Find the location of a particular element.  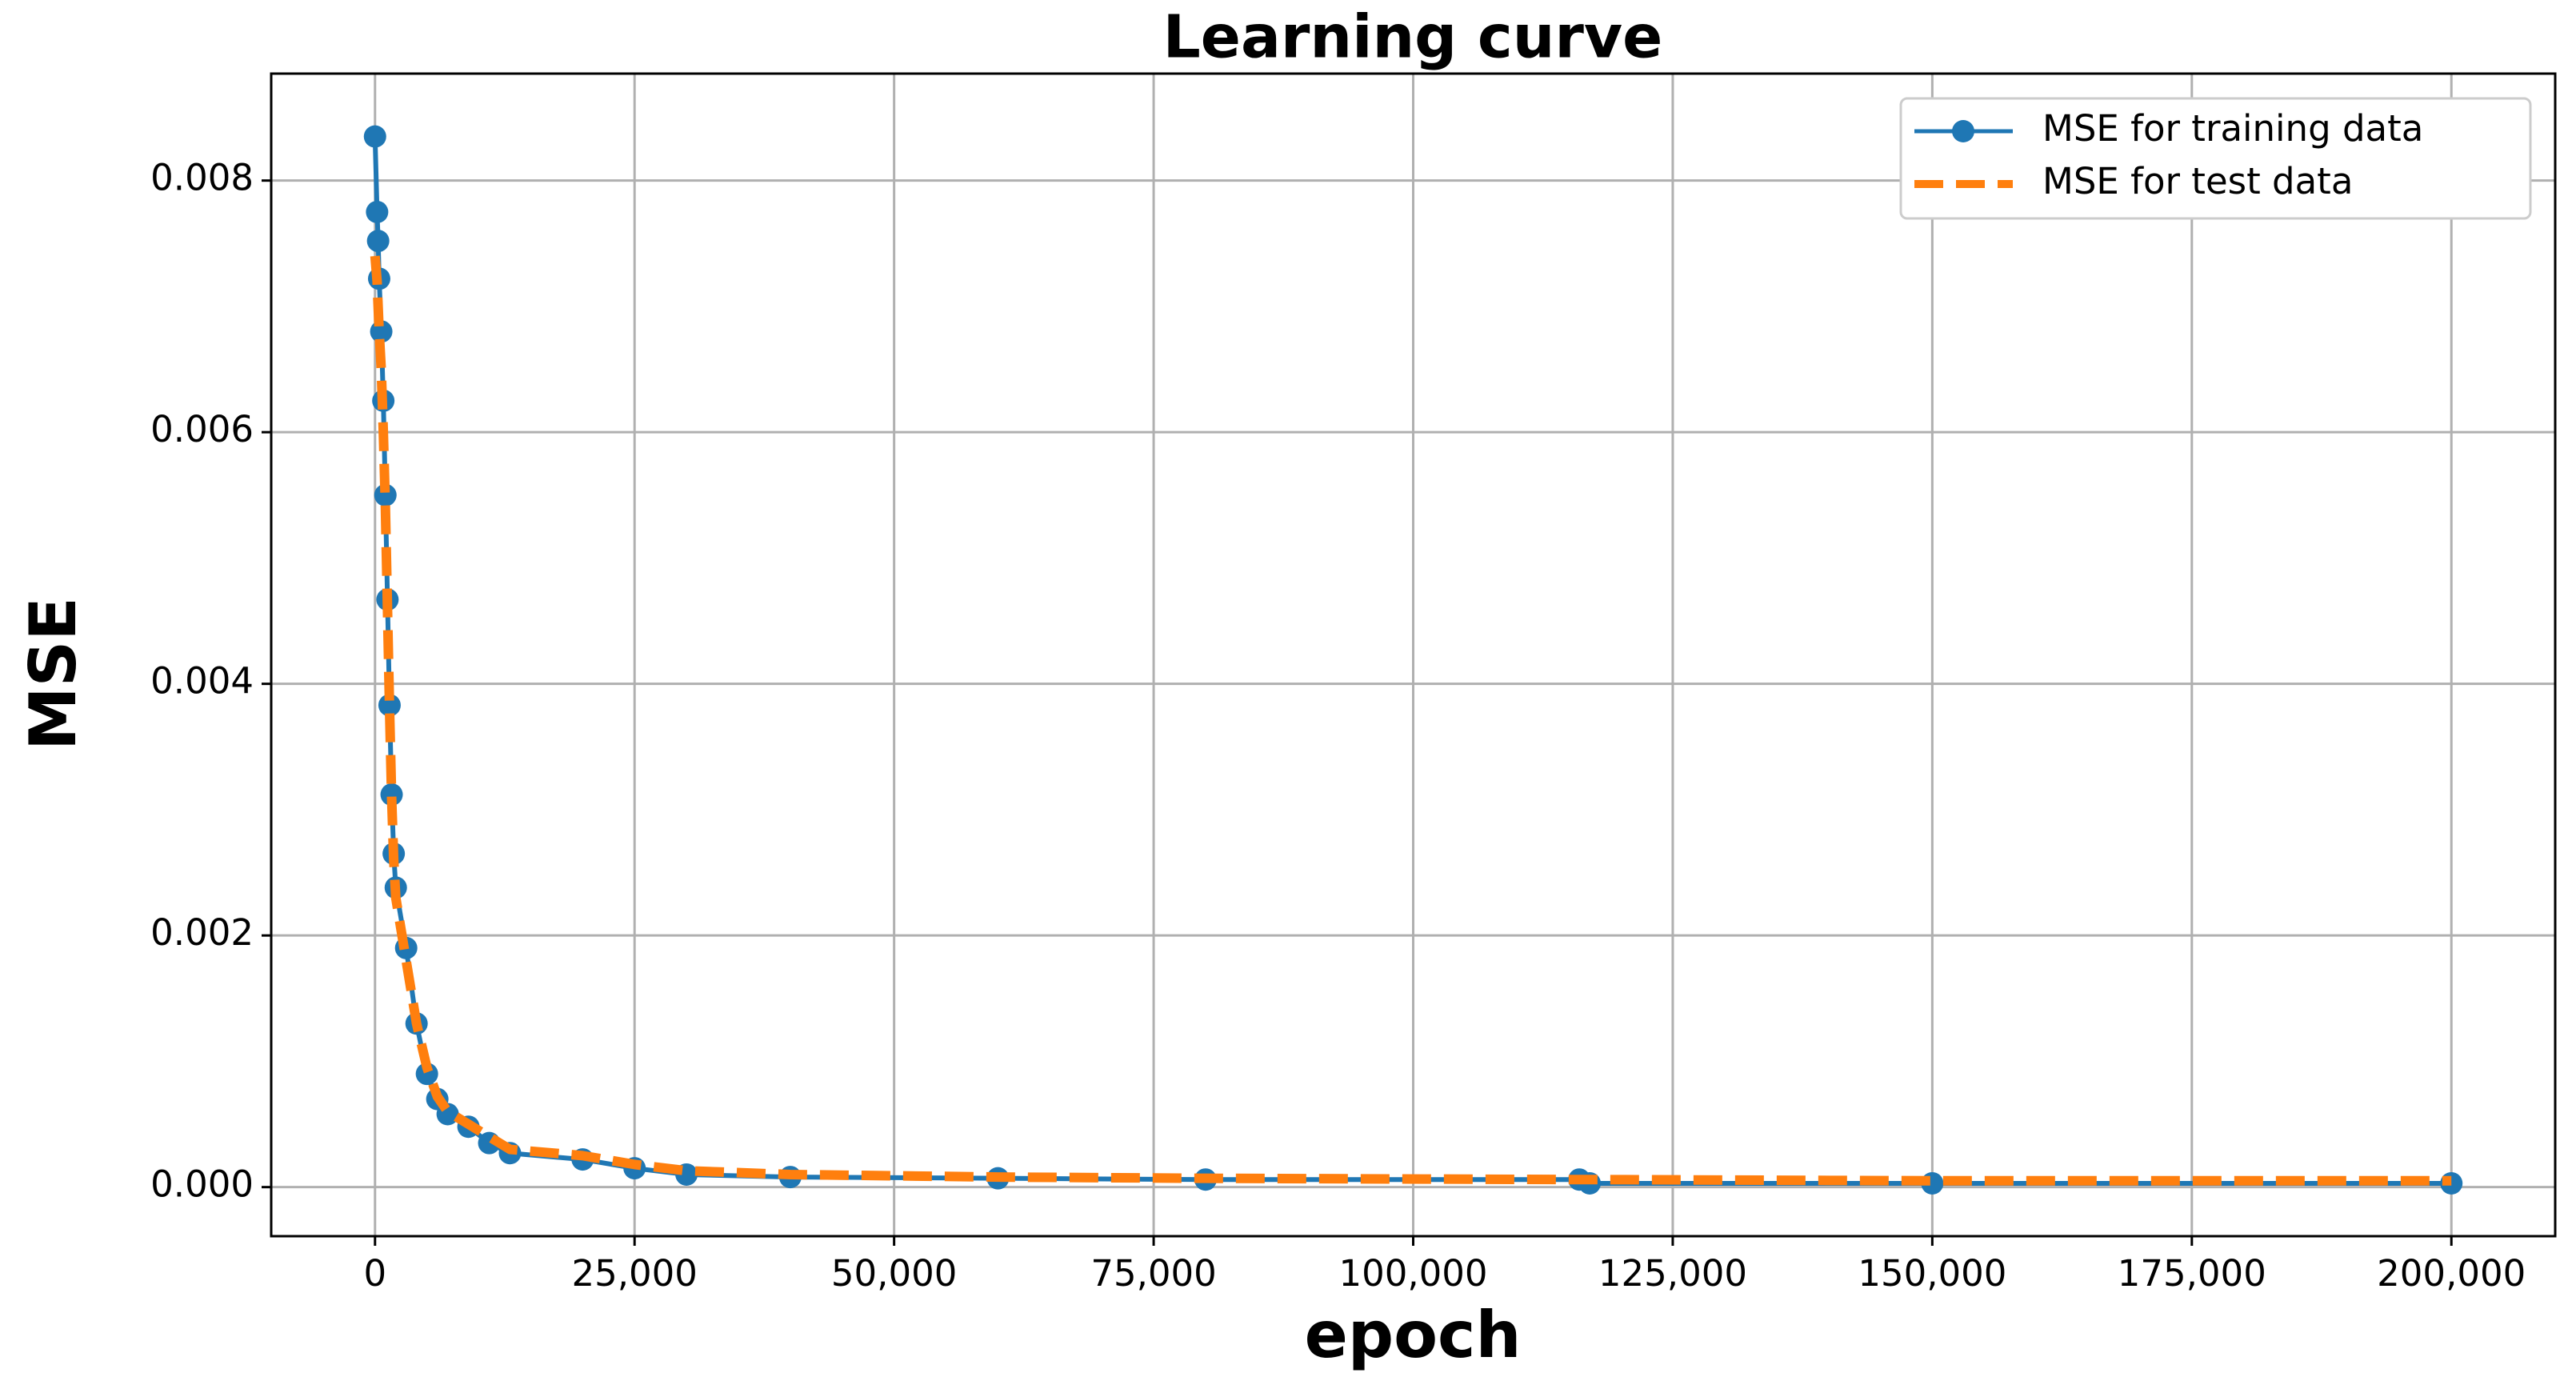

y-tick-label: 0.008 is located at coordinates (202, 178).